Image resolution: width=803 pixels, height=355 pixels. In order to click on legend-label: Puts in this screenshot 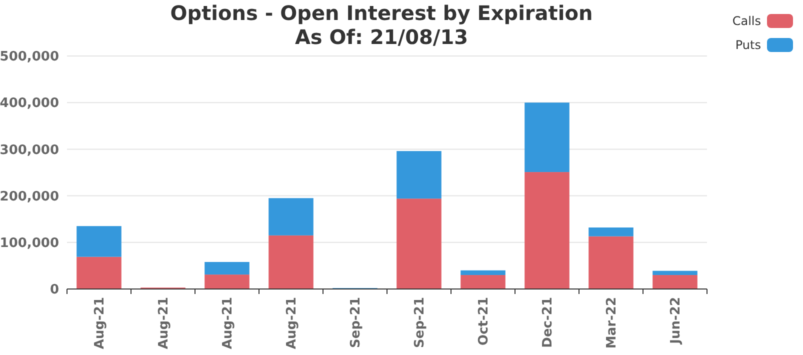, I will do `click(748, 45)`.